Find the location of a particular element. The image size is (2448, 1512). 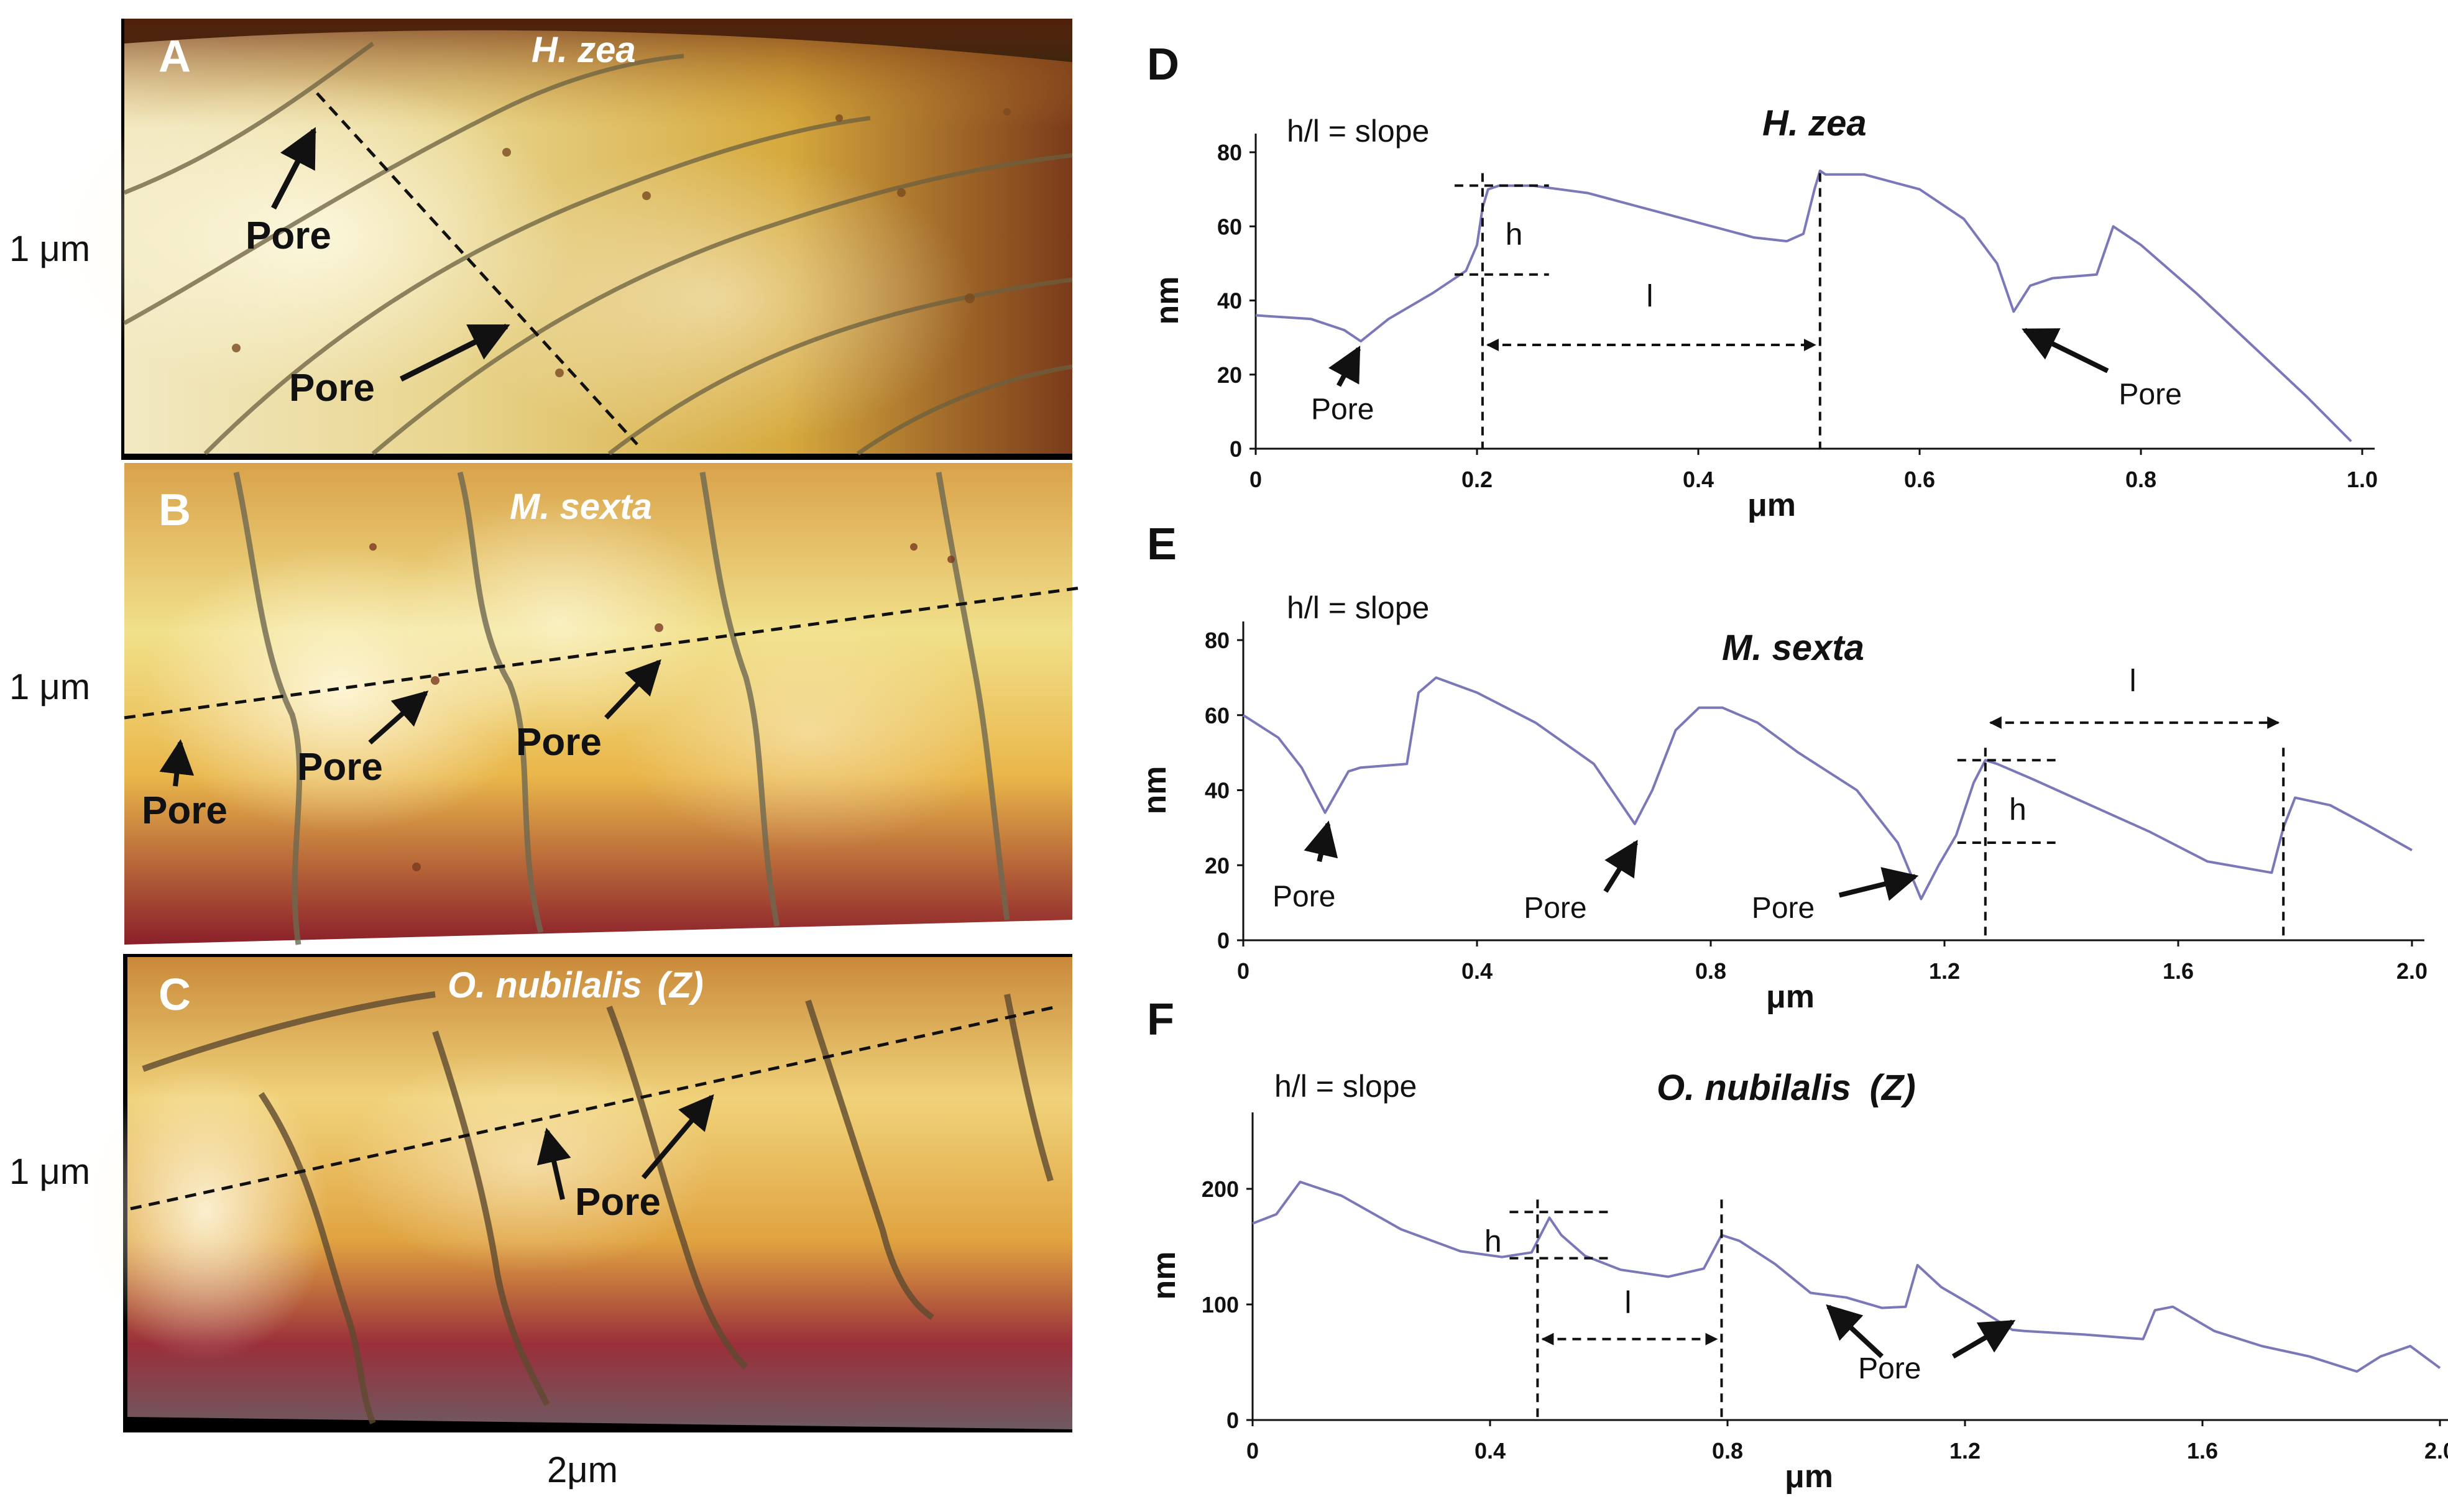

x-tick-label: 1.0 is located at coordinates (2362, 479).